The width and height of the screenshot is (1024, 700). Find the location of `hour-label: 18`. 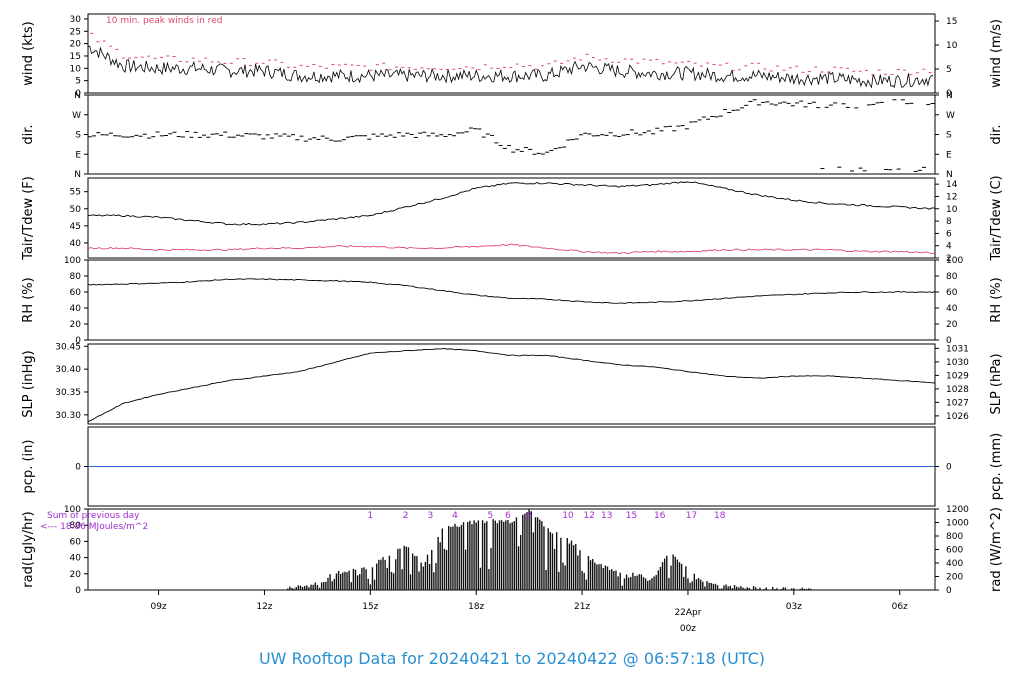

hour-label: 18 is located at coordinates (720, 516).